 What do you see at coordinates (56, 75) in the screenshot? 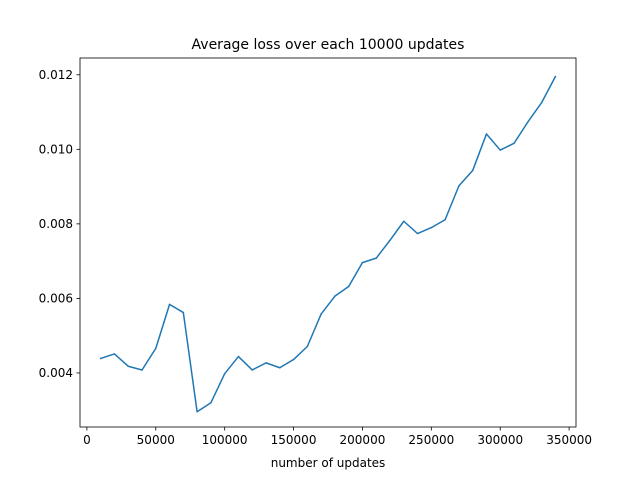
I see `y-tick-label: 0.012` at bounding box center [56, 75].